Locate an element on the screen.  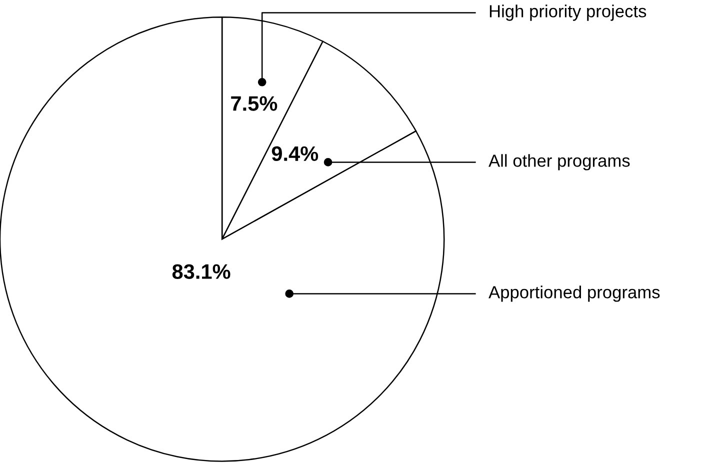
slice-label: Apportioned programs is located at coordinates (574, 294).